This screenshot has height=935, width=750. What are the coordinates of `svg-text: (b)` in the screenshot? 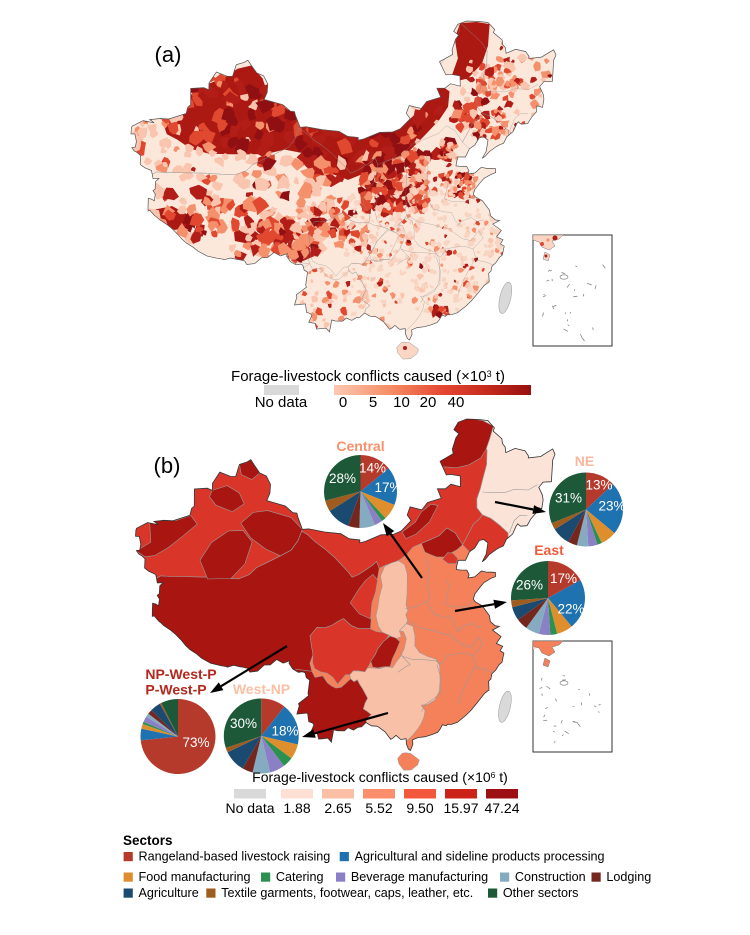 It's located at (167, 465).